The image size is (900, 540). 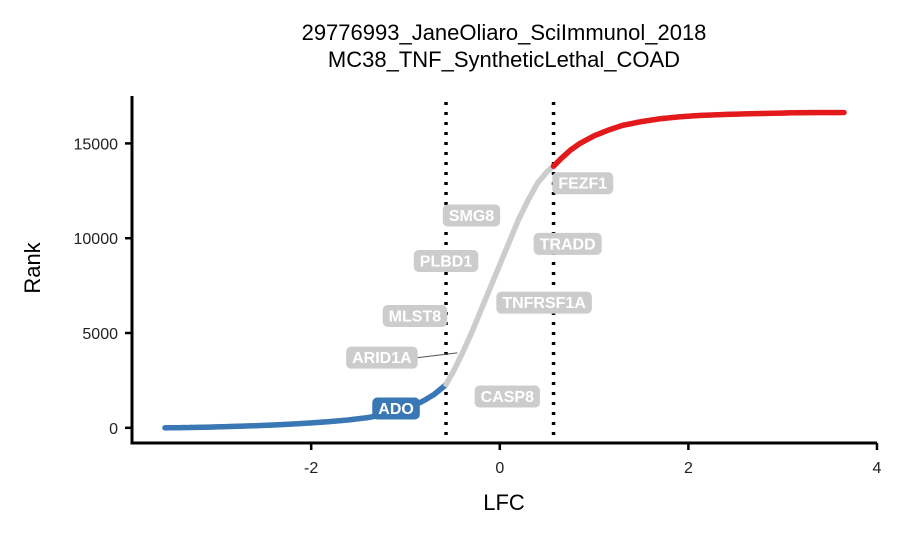 I want to click on gene-label-fezf1: FEZF1, so click(x=583, y=183).